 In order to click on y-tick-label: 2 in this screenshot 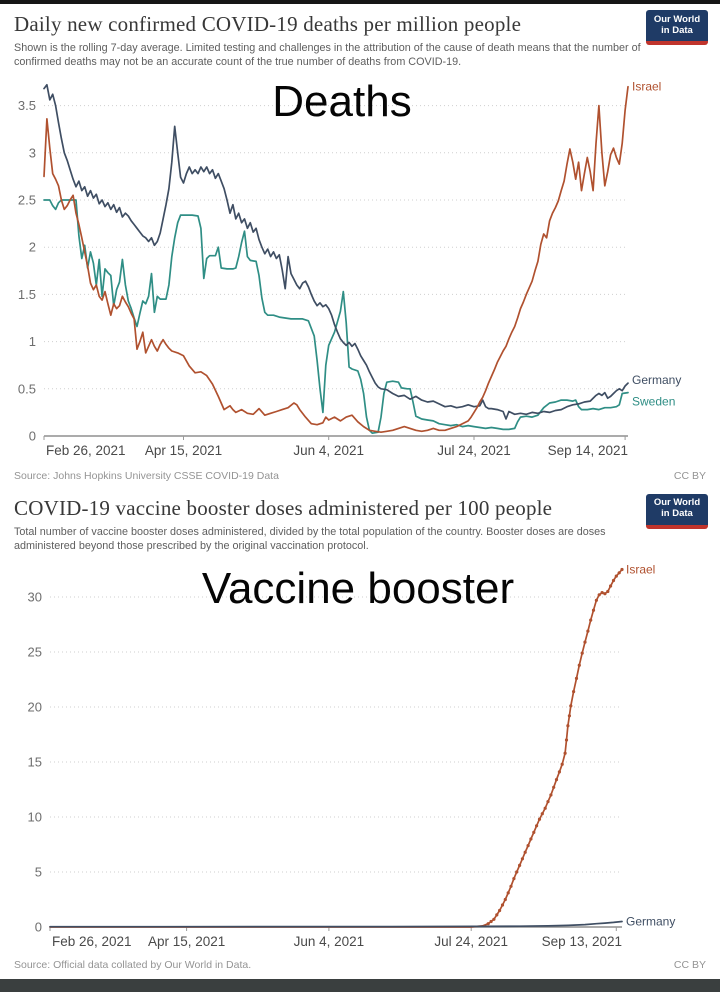, I will do `click(32, 246)`.